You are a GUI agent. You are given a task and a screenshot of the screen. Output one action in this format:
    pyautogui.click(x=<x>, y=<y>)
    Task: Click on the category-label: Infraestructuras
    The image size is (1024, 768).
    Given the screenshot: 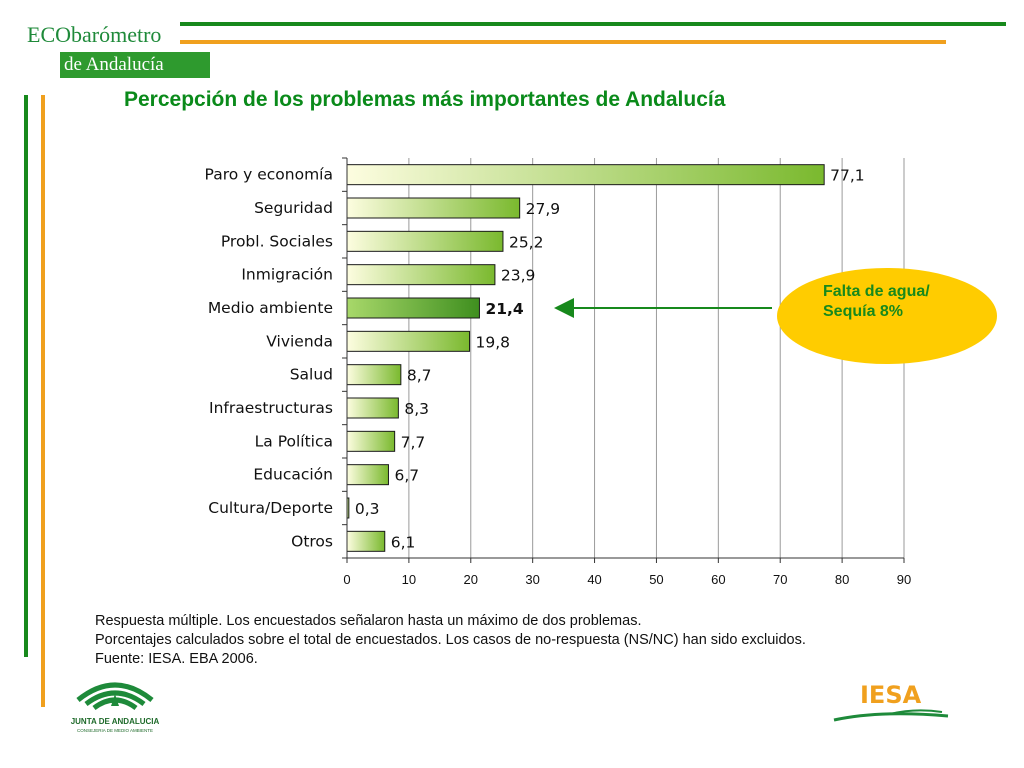 What is the action you would take?
    pyautogui.click(x=271, y=408)
    